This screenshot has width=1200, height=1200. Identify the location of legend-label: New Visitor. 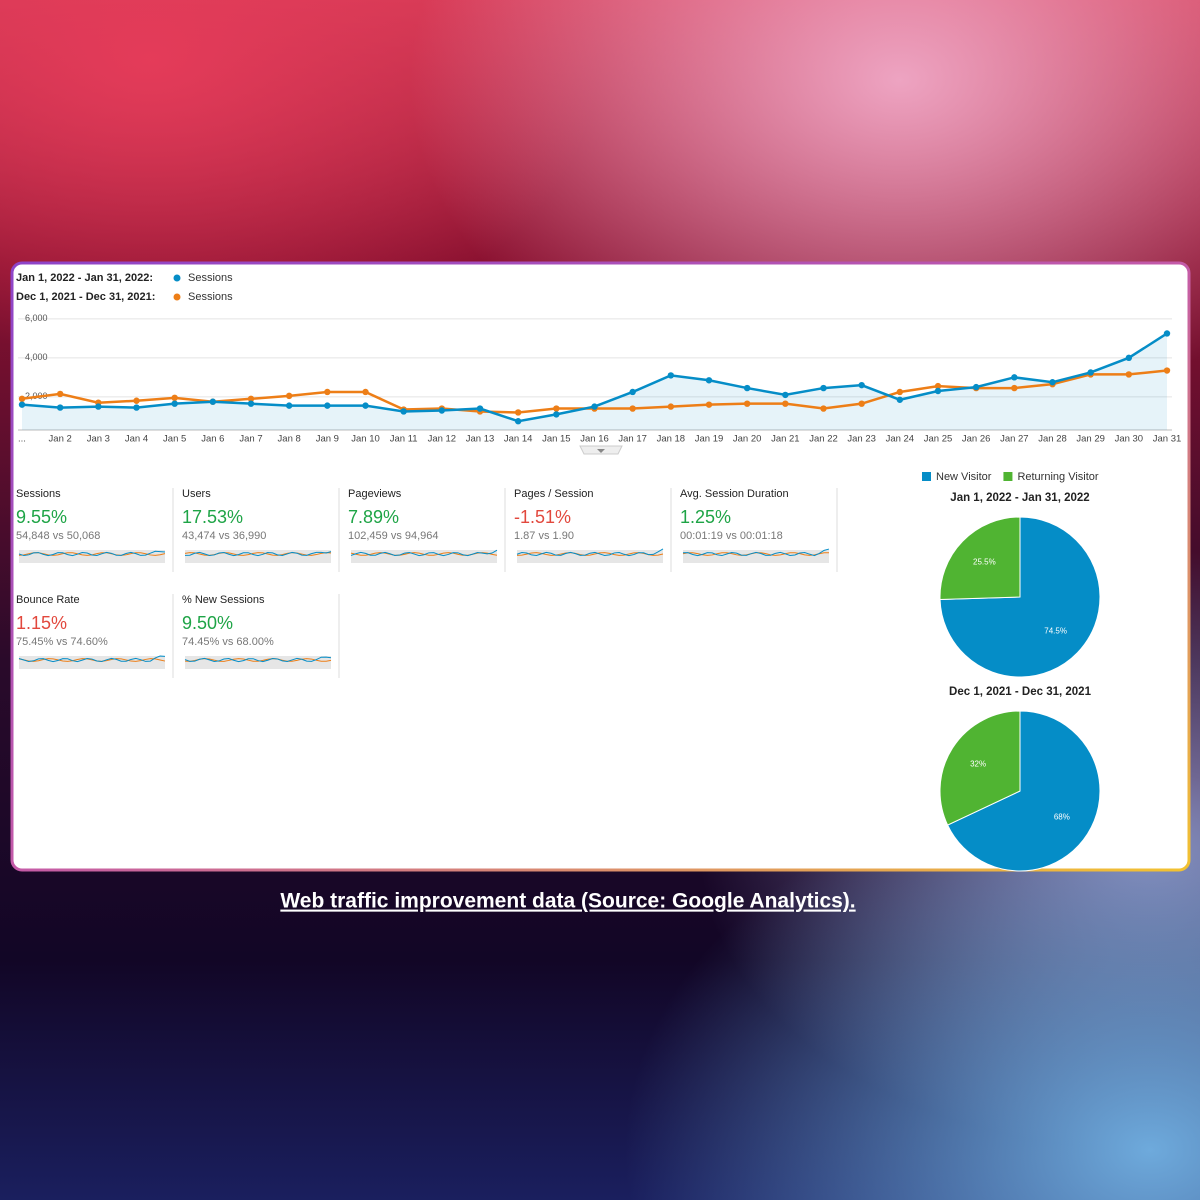
(964, 477).